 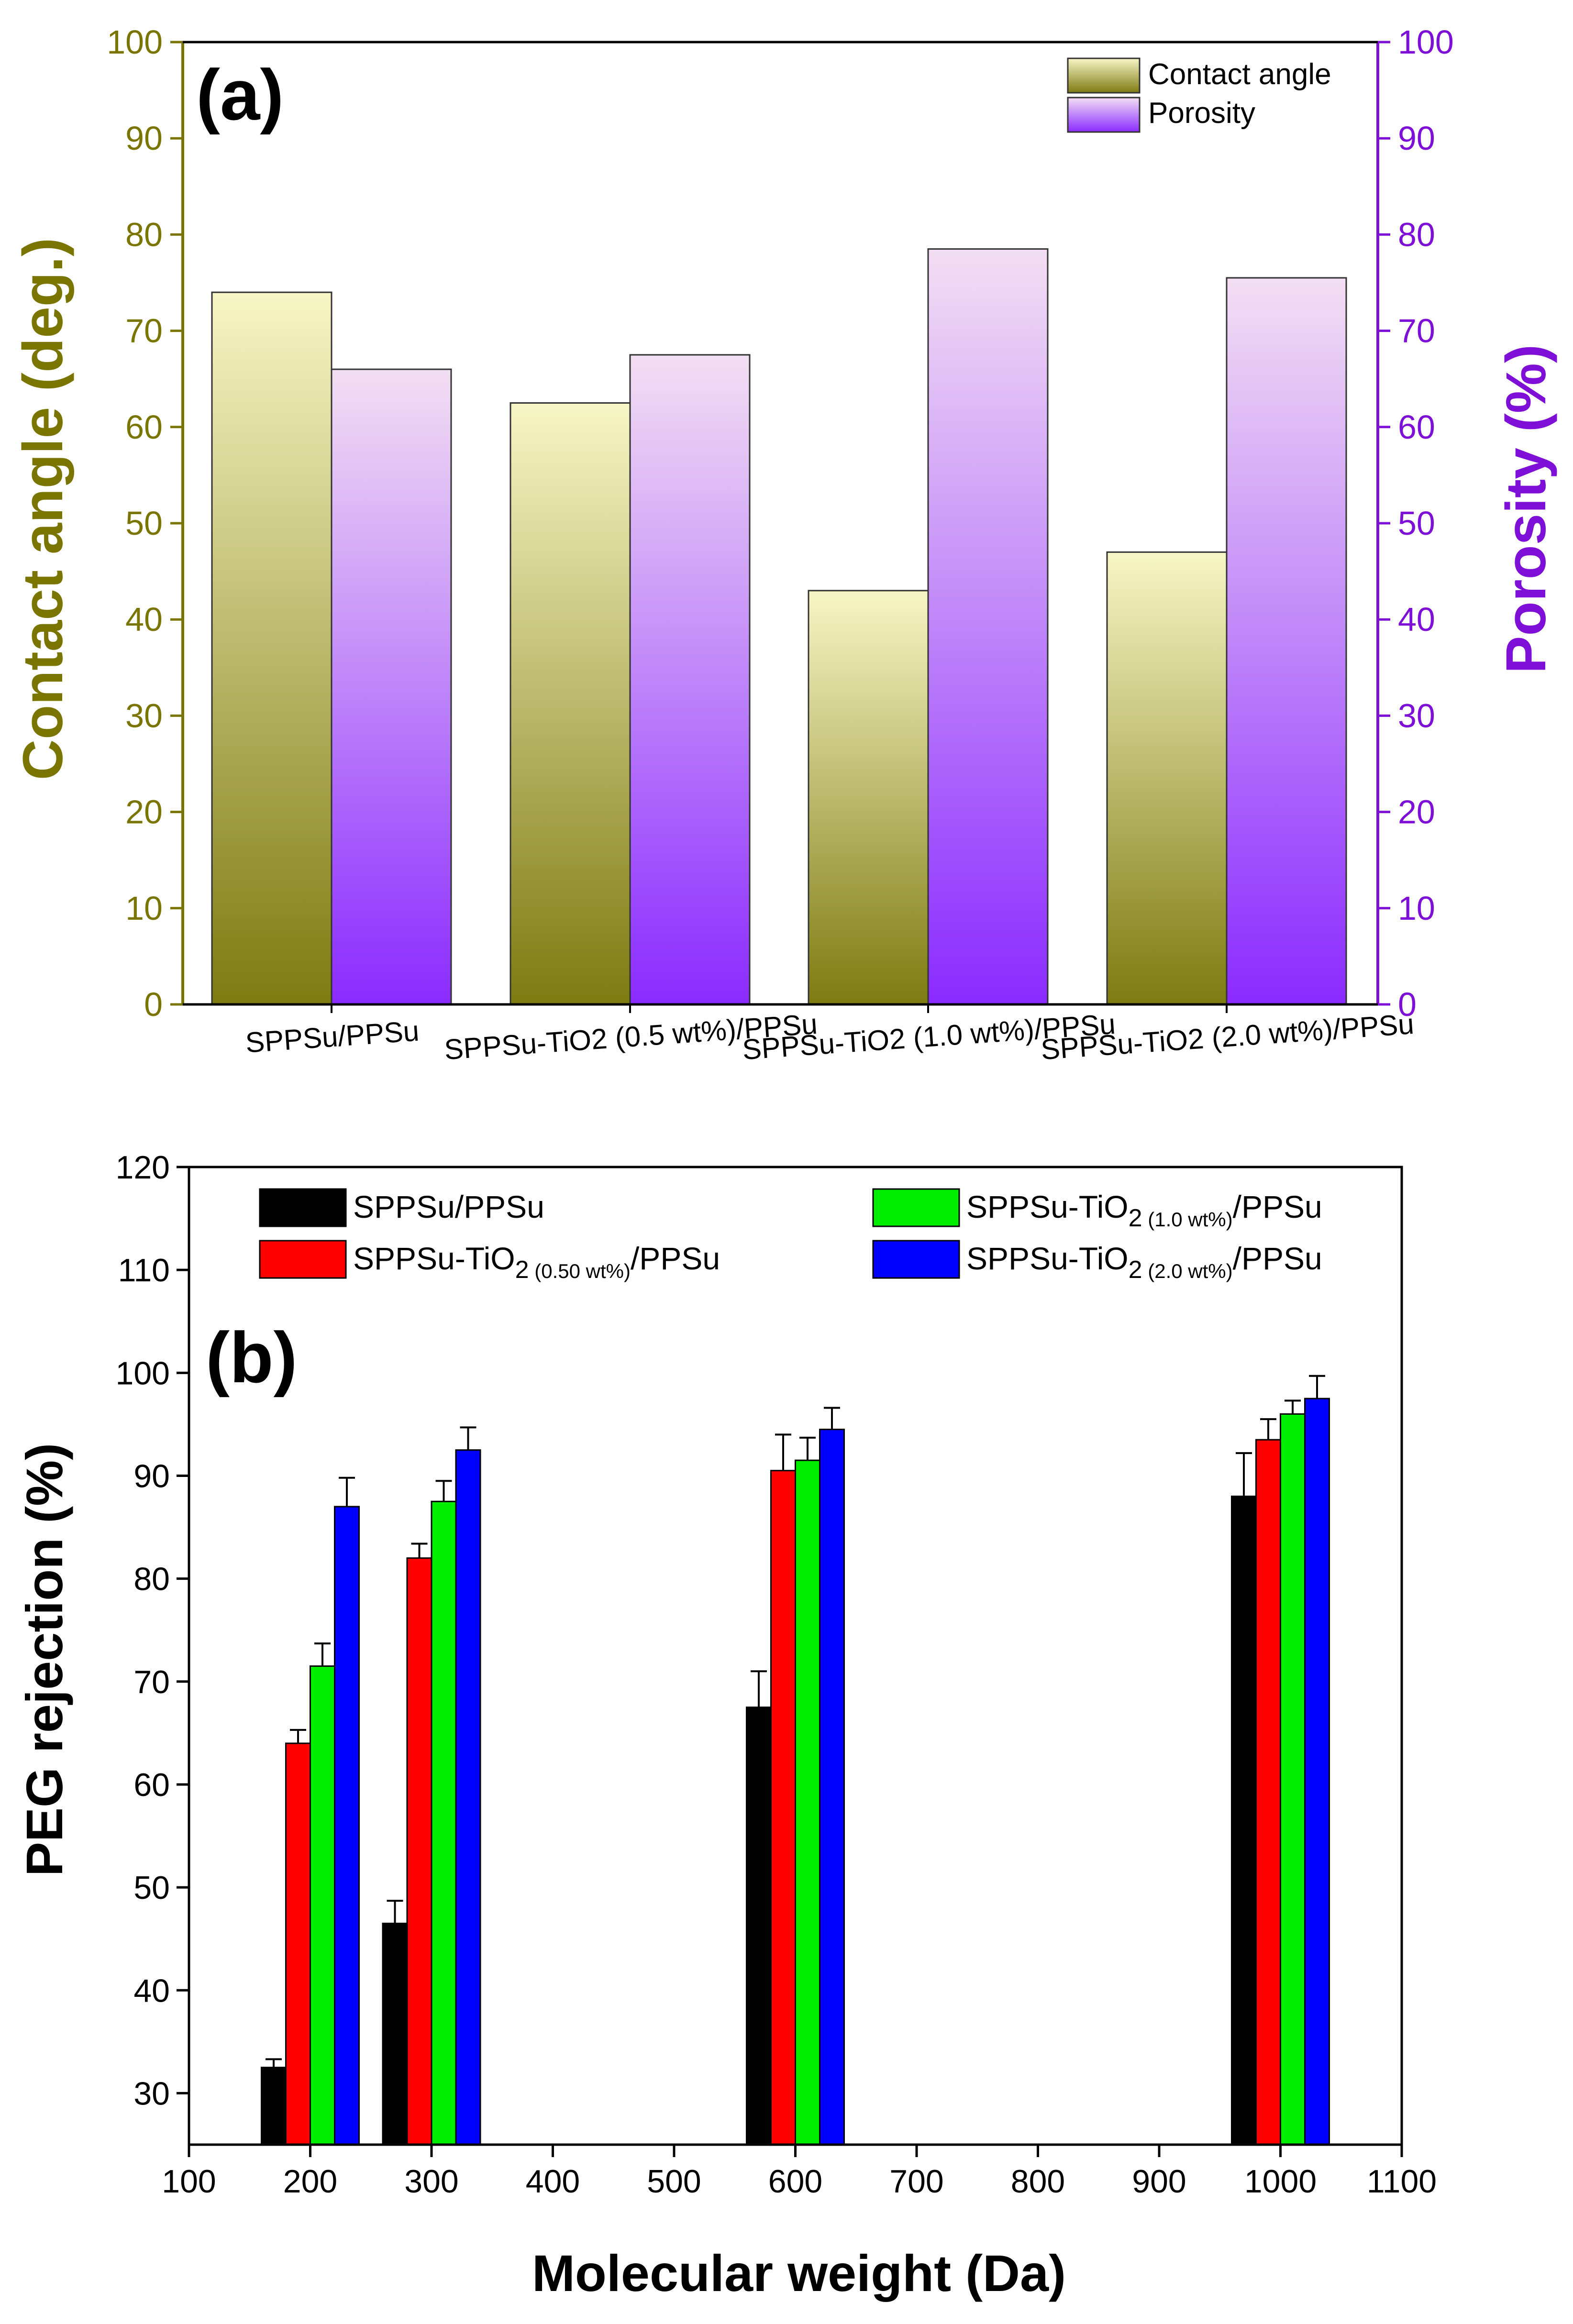 I want to click on x-tick-label-100: 100, so click(x=189, y=2181).